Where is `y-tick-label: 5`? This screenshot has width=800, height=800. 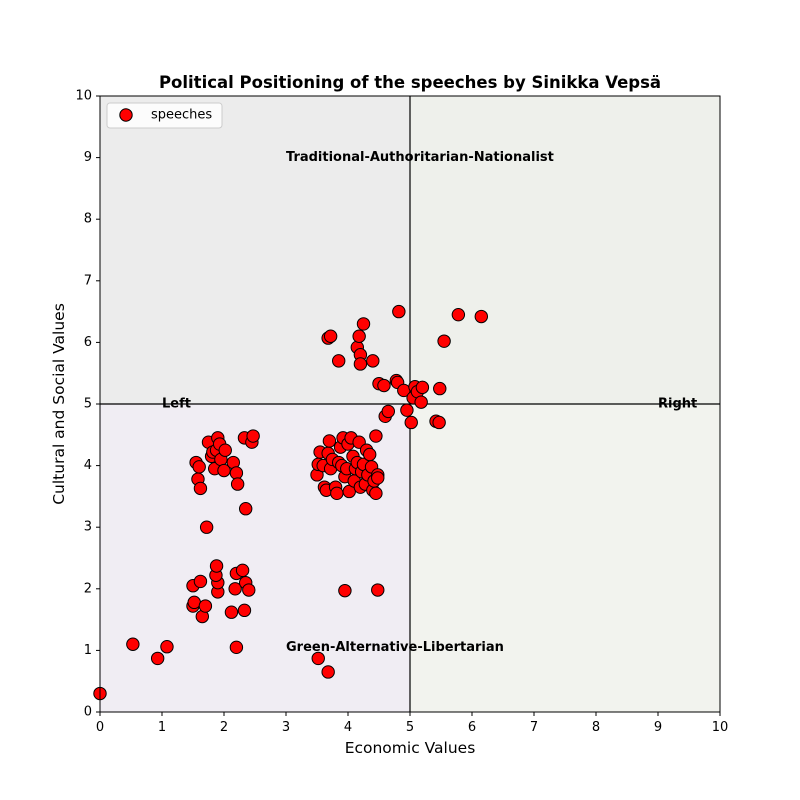
y-tick-label: 5 is located at coordinates (88, 404).